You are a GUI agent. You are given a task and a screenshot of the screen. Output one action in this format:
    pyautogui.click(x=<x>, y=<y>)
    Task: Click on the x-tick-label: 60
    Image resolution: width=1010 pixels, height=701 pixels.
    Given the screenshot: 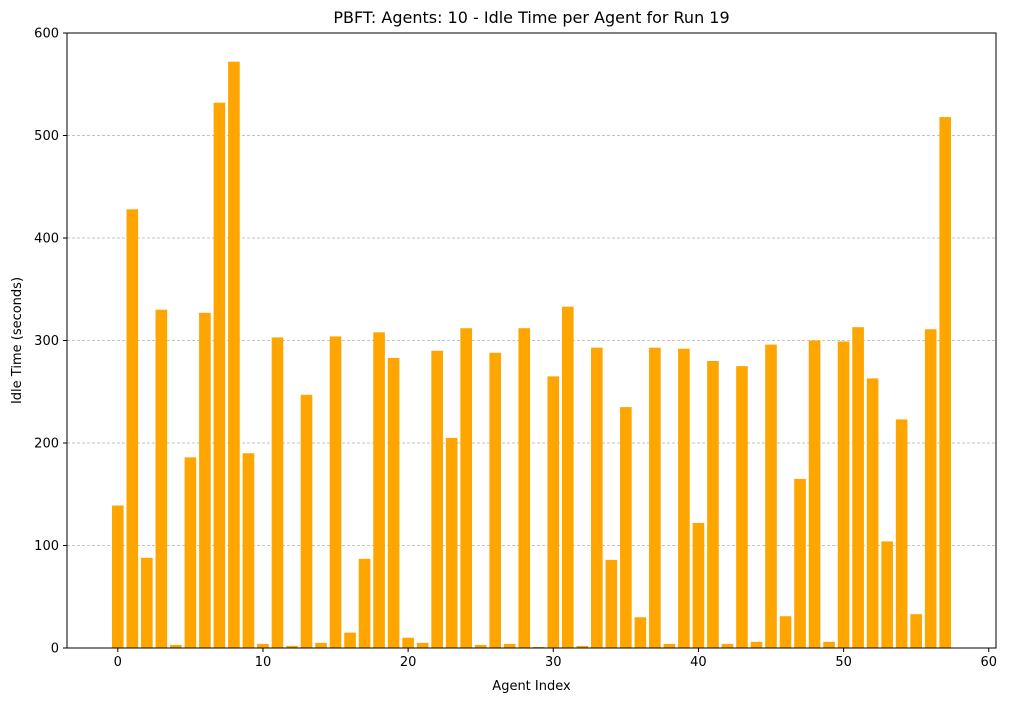 What is the action you would take?
    pyautogui.click(x=988, y=662)
    